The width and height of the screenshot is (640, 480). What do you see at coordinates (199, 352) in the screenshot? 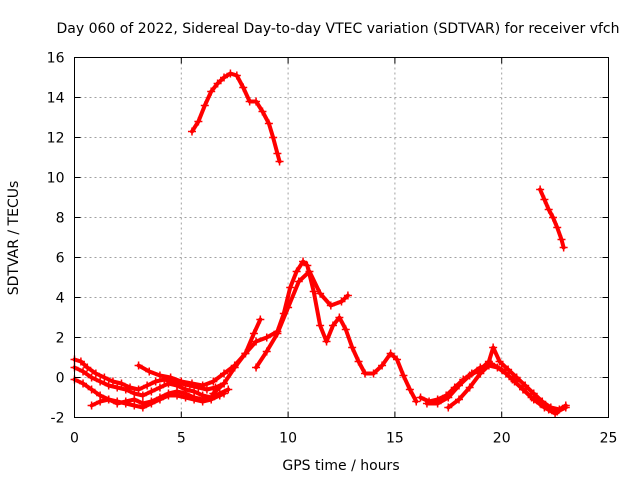
I see `series-arc-morning-rise` at bounding box center [199, 352].